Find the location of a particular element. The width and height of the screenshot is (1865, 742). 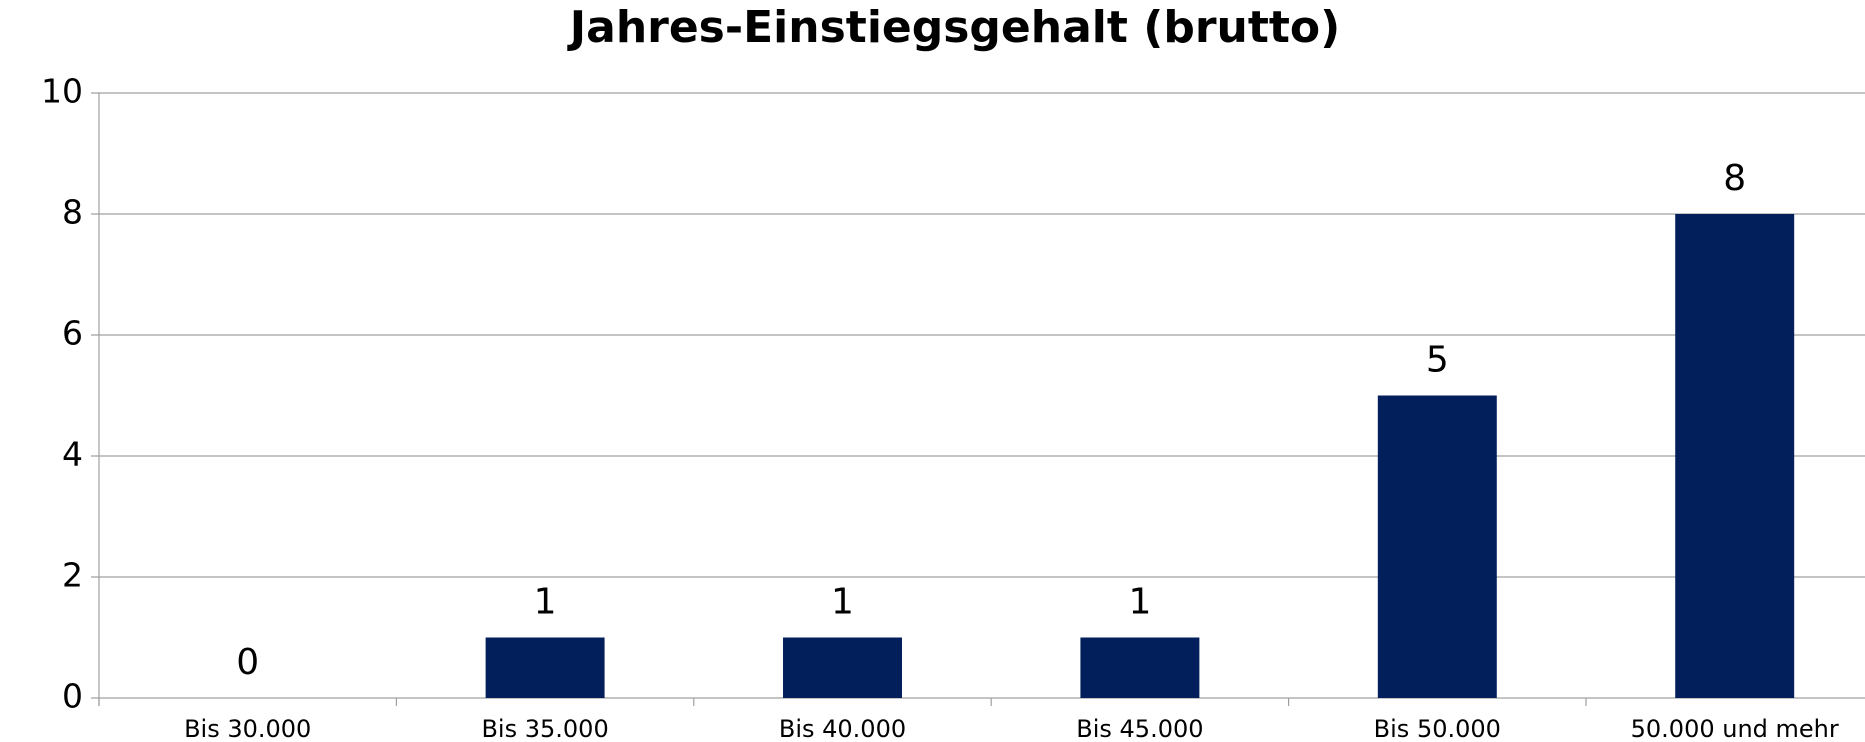

x-tick-label: Bis 45.000 is located at coordinates (1139, 728).